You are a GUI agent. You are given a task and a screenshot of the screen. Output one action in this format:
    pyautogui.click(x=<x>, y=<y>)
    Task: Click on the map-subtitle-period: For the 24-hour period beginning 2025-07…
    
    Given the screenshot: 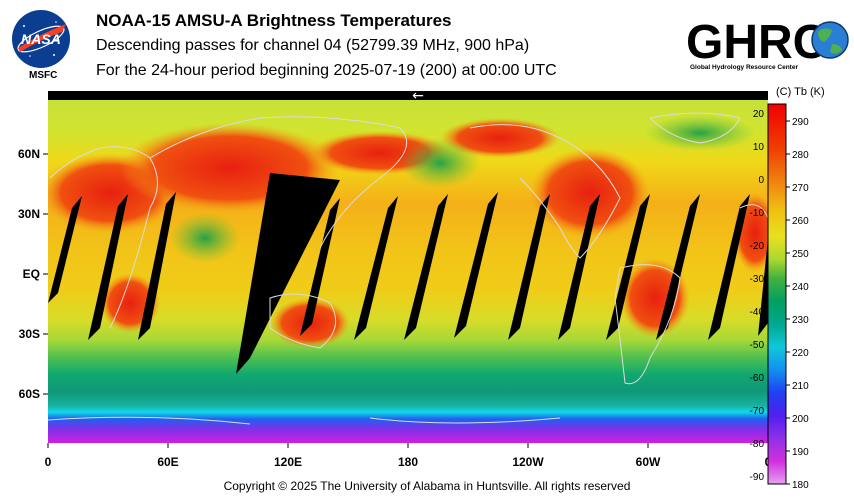 What is the action you would take?
    pyautogui.click(x=326, y=70)
    